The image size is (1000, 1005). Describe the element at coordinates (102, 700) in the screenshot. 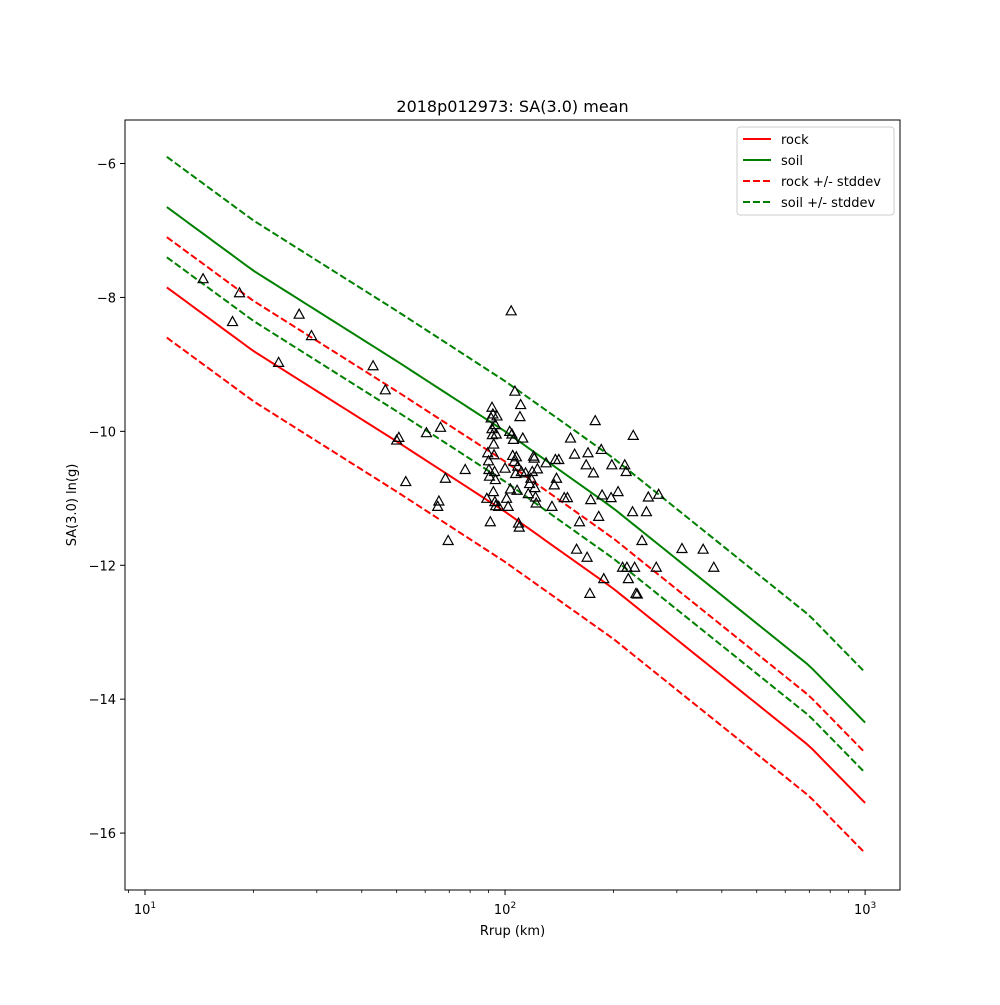

I see `y-tick-label: −14` at that location.